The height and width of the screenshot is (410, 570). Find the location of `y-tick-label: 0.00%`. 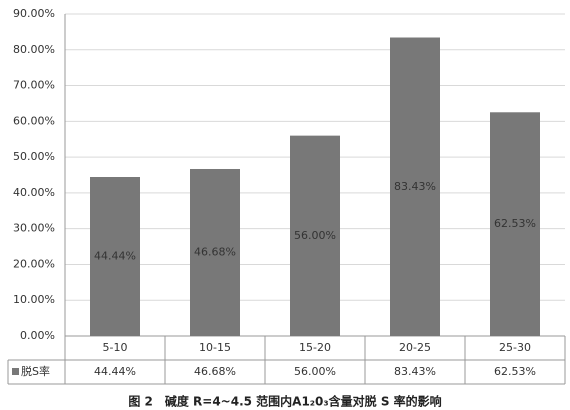

y-tick-label: 0.00% is located at coordinates (37, 335).